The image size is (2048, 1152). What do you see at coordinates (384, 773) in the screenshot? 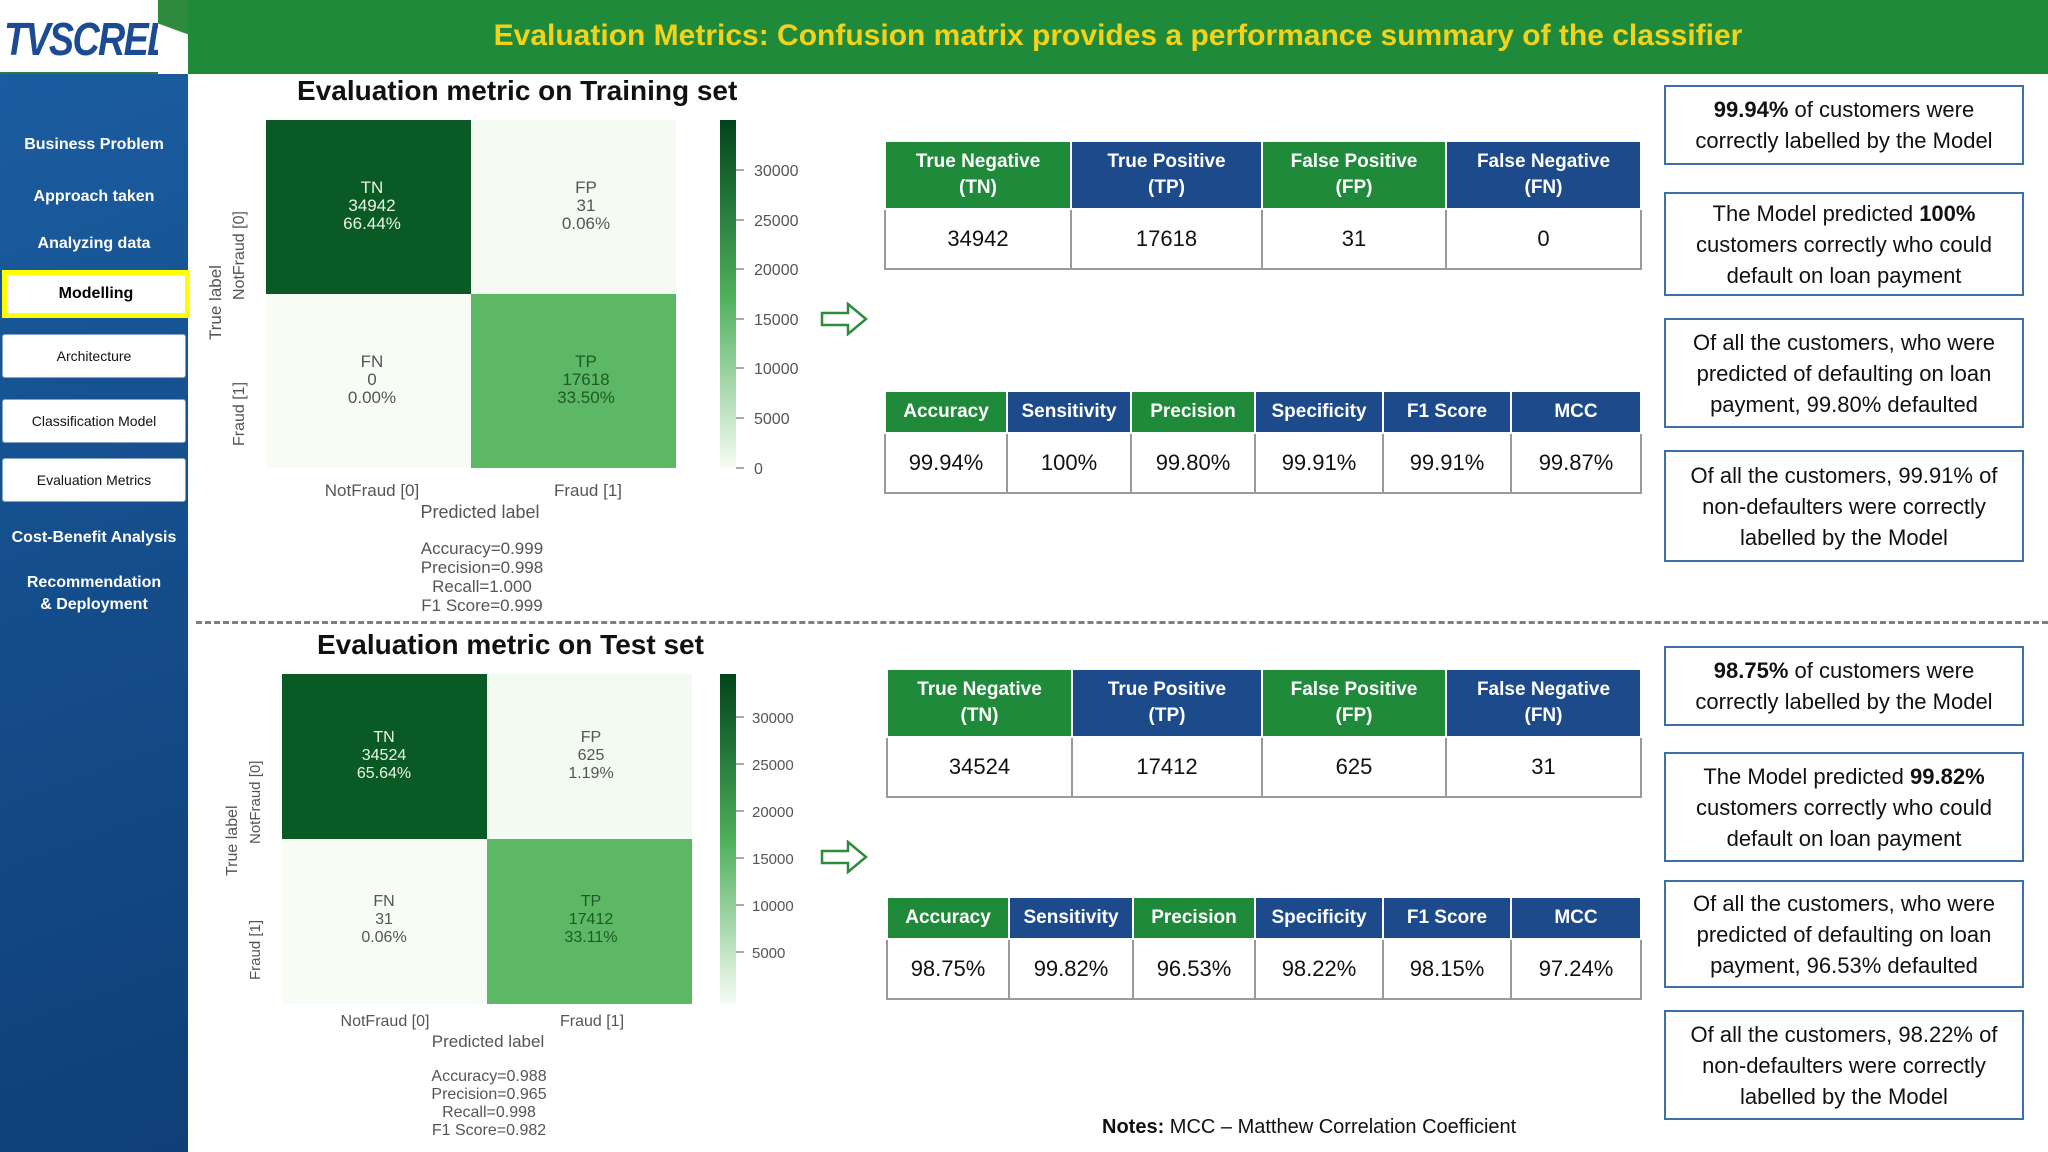
I see `cm-tn-pct: 65.64%` at bounding box center [384, 773].